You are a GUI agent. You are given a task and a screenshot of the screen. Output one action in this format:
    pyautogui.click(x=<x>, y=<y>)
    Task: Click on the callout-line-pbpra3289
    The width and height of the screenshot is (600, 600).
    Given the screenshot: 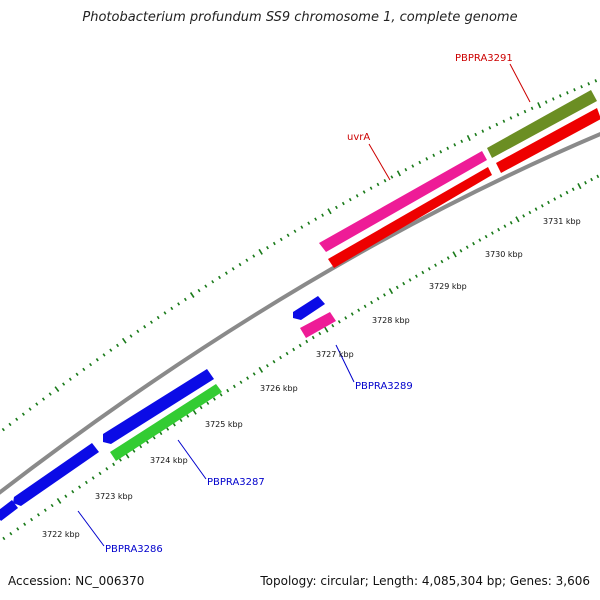 What is the action you would take?
    pyautogui.click(x=345, y=363)
    